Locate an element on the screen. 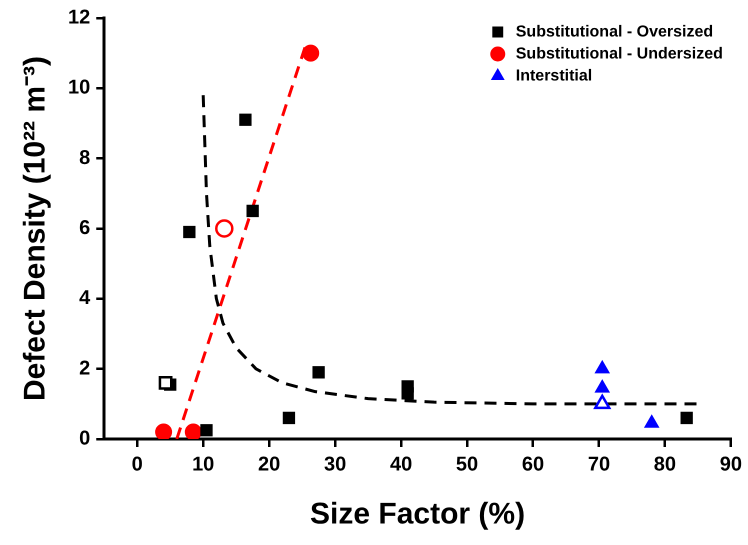 The height and width of the screenshot is (545, 748). x-tick-label: 90 is located at coordinates (731, 465).